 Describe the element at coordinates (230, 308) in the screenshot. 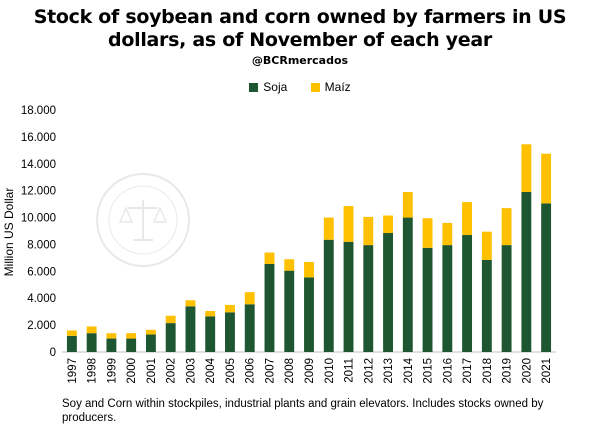

I see `bar-maiz-2005` at that location.